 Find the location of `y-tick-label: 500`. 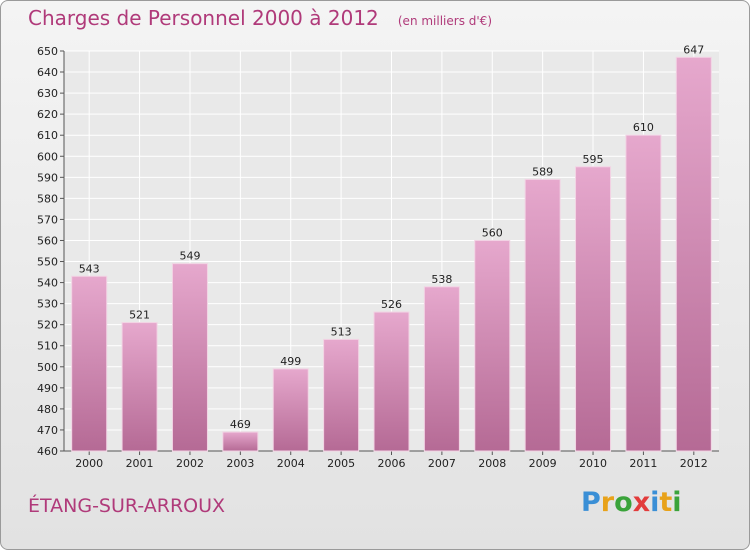

y-tick-label: 500 is located at coordinates (47, 367).